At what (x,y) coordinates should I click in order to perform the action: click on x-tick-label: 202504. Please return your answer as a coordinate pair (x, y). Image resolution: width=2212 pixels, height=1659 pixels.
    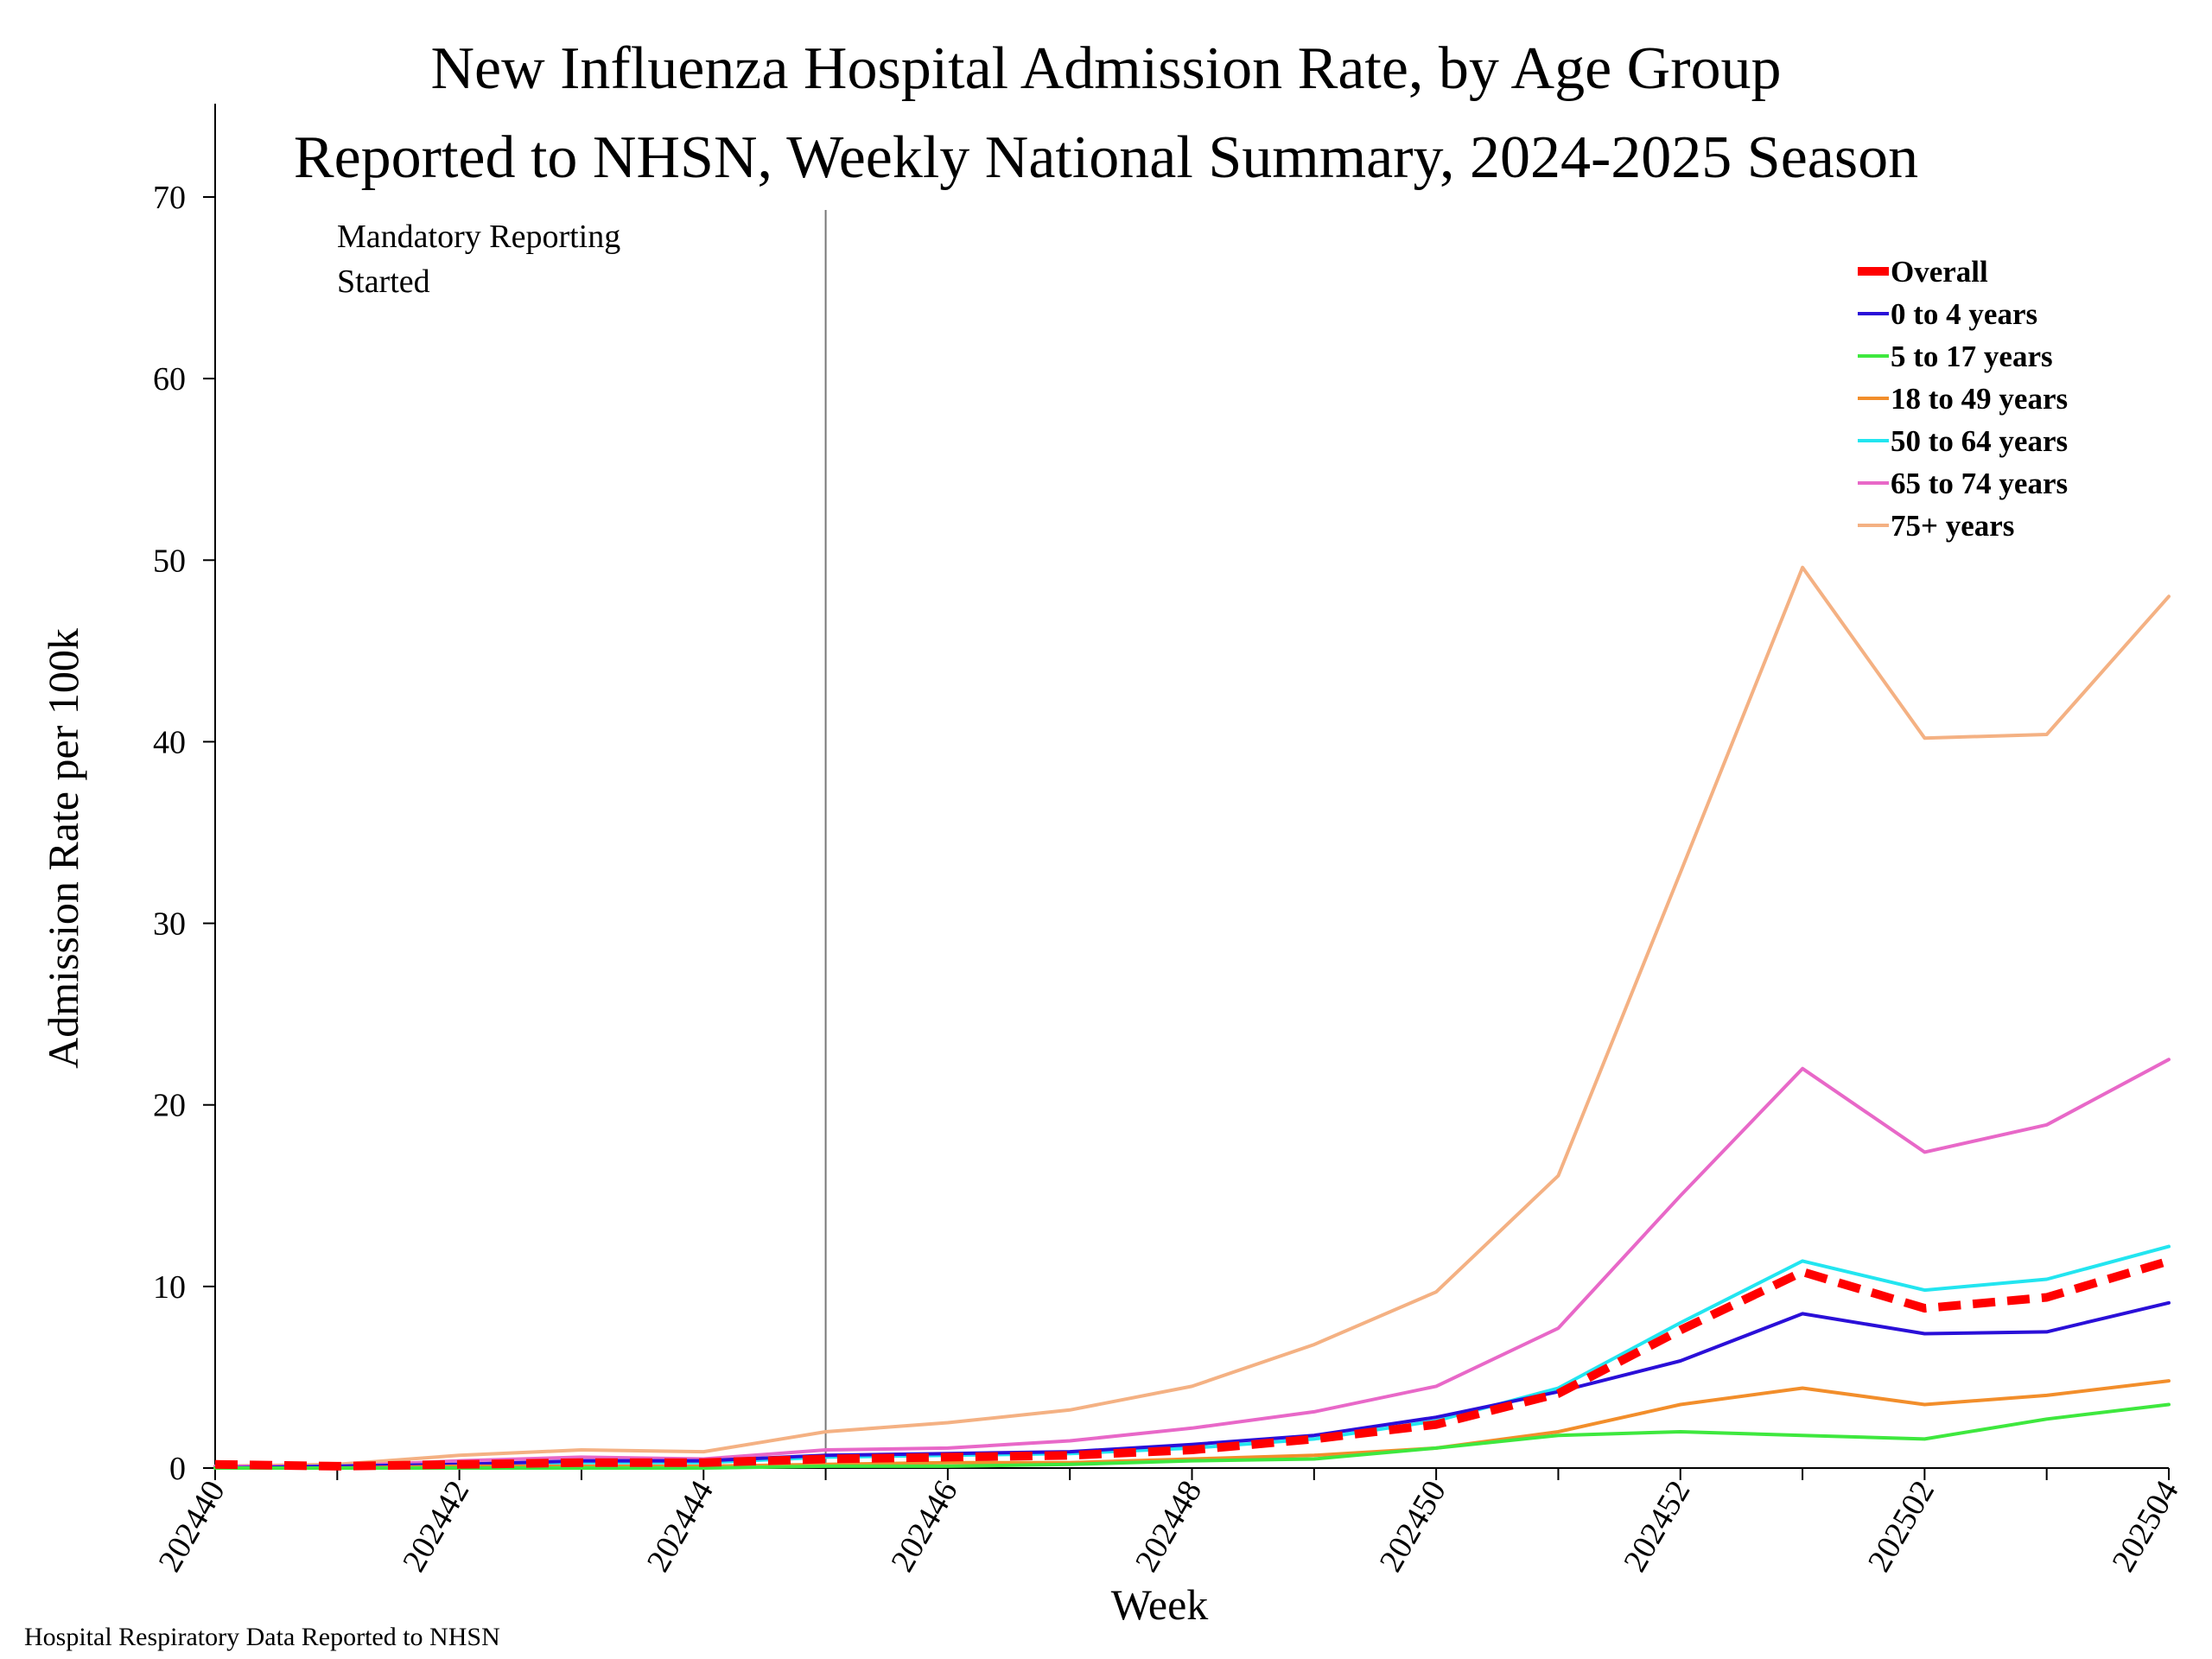
    Looking at the image, I should click on (2145, 1527).